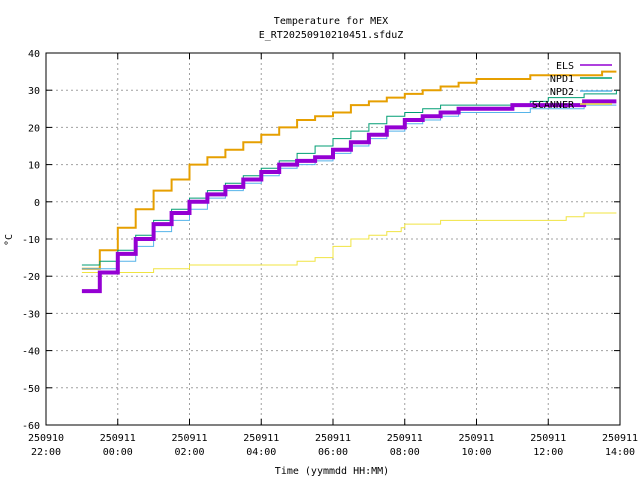 The height and width of the screenshot is (480, 640). Describe the element at coordinates (46, 452) in the screenshot. I see `x-tick-label: 22:00` at that location.